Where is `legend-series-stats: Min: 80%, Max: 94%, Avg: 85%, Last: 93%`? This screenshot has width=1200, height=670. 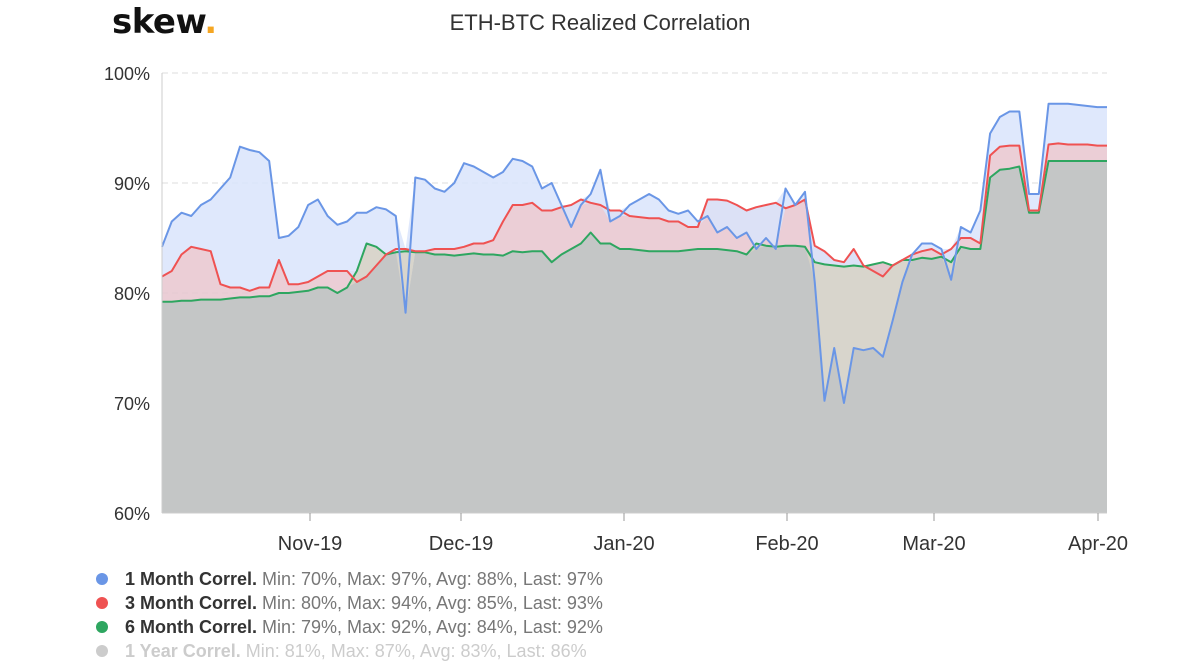 legend-series-stats: Min: 80%, Max: 94%, Avg: 85%, Last: 93% is located at coordinates (432, 602).